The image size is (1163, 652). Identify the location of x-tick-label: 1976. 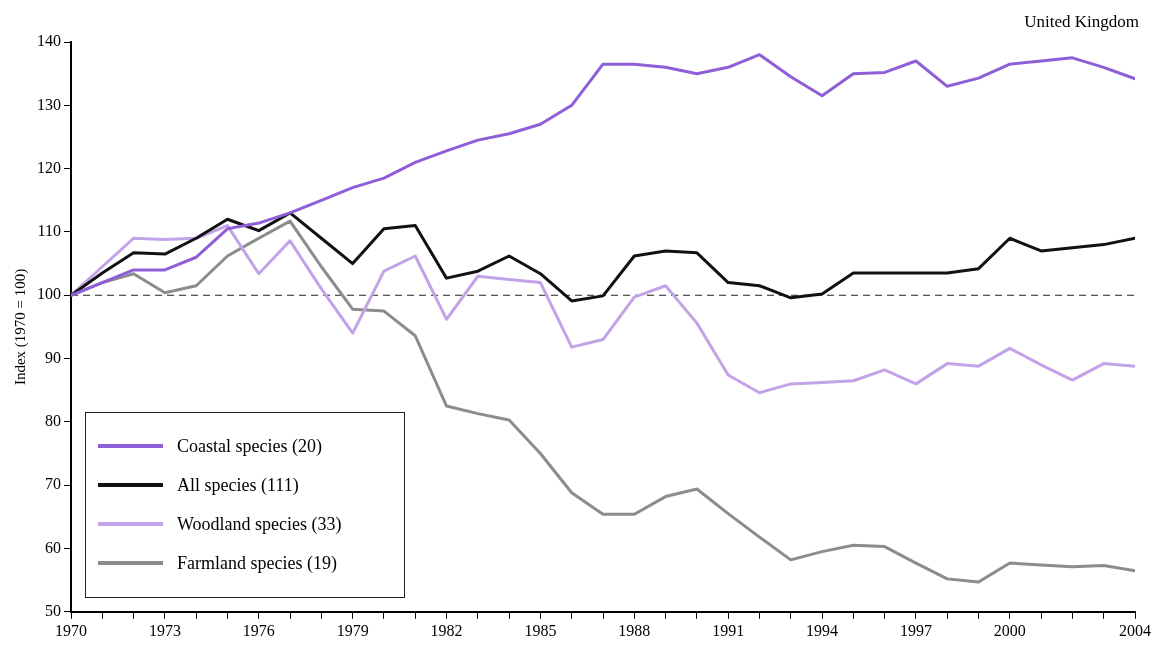
(258, 630).